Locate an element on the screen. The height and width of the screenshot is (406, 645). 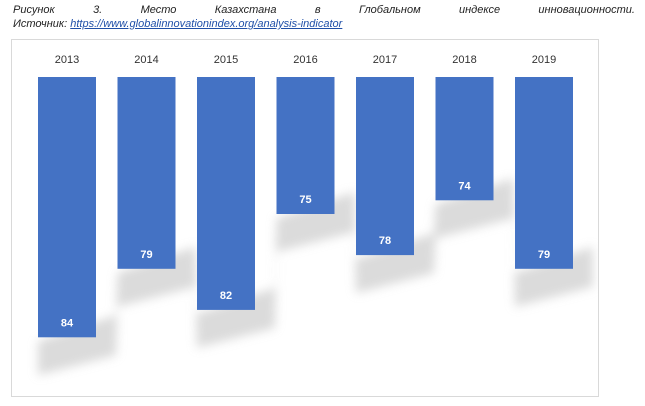
year-label-2013: 2013 is located at coordinates (67, 60).